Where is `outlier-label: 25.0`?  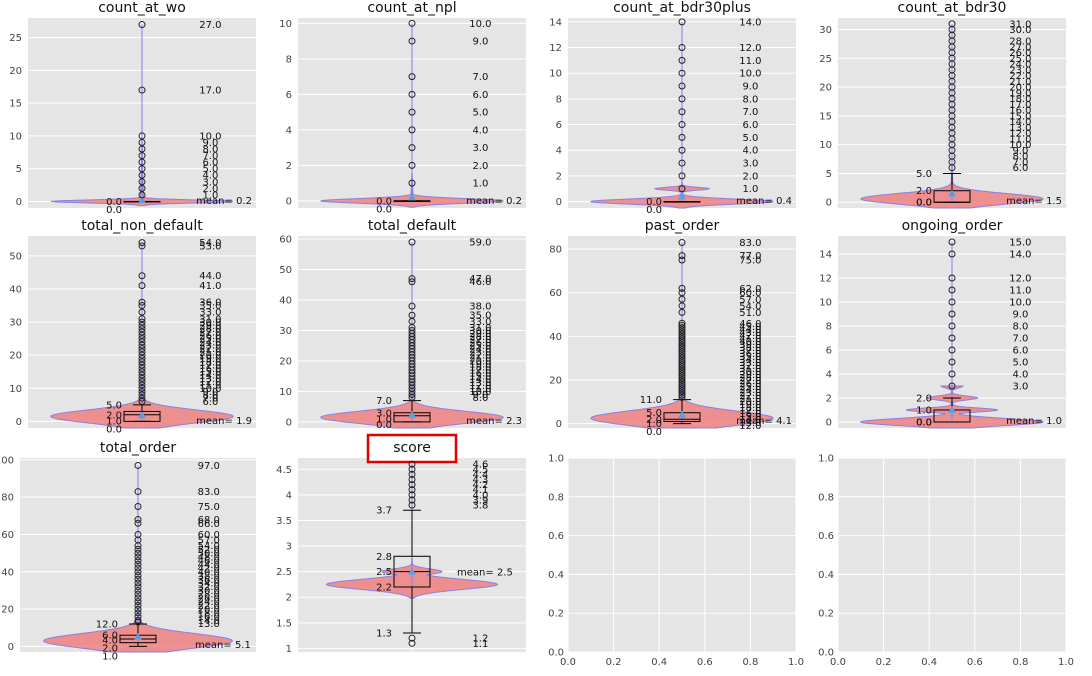 outlier-label: 25.0 is located at coordinates (750, 387).